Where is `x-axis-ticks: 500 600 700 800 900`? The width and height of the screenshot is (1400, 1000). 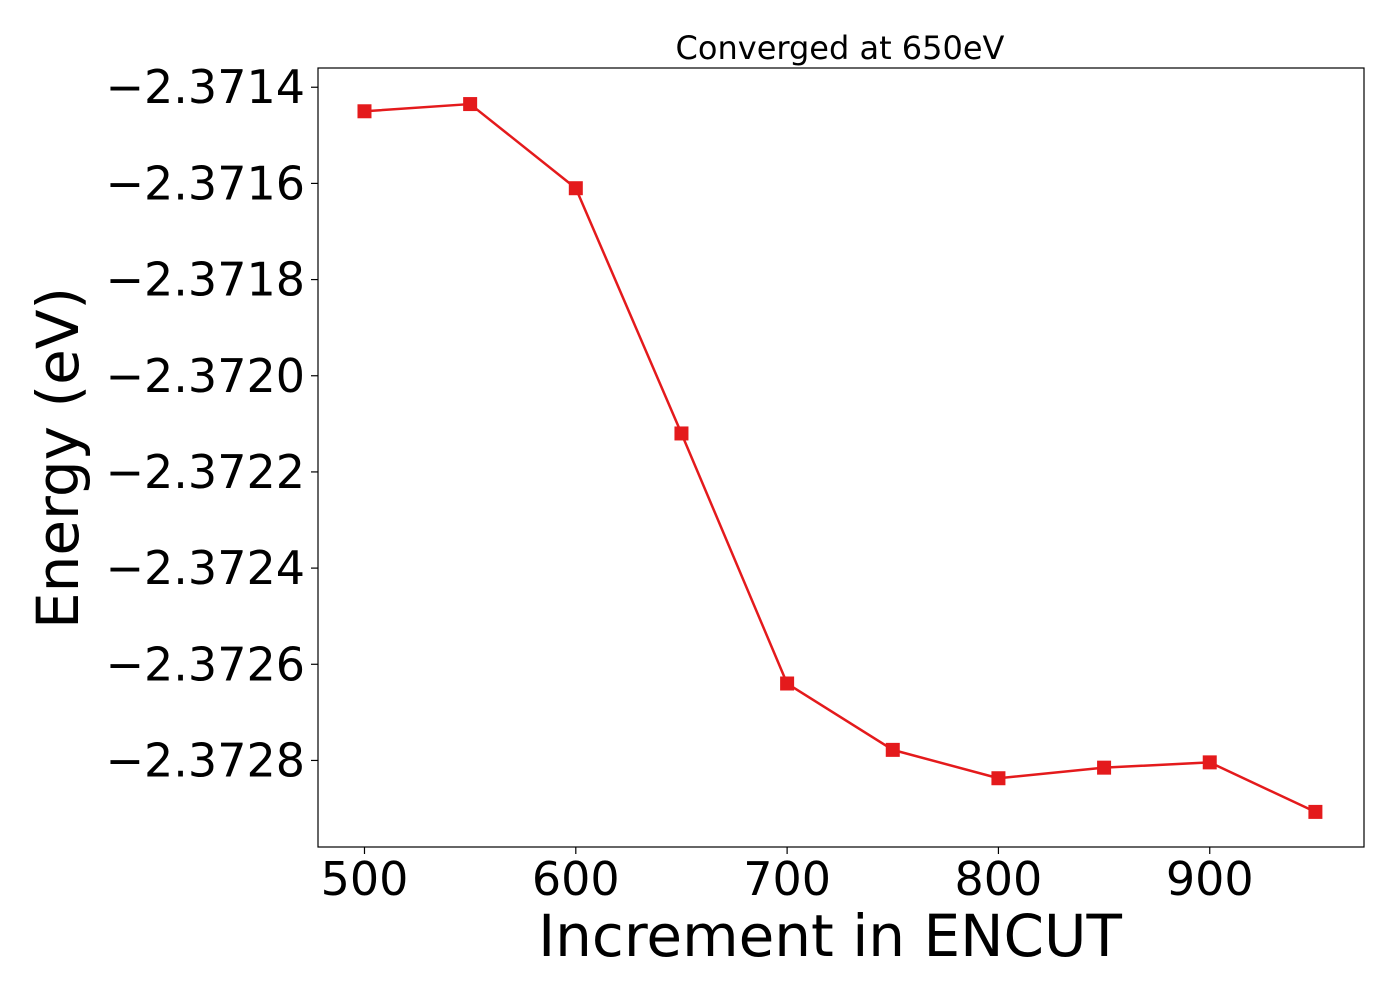 x-axis-ticks: 500 600 700 800 900 is located at coordinates (787, 876).